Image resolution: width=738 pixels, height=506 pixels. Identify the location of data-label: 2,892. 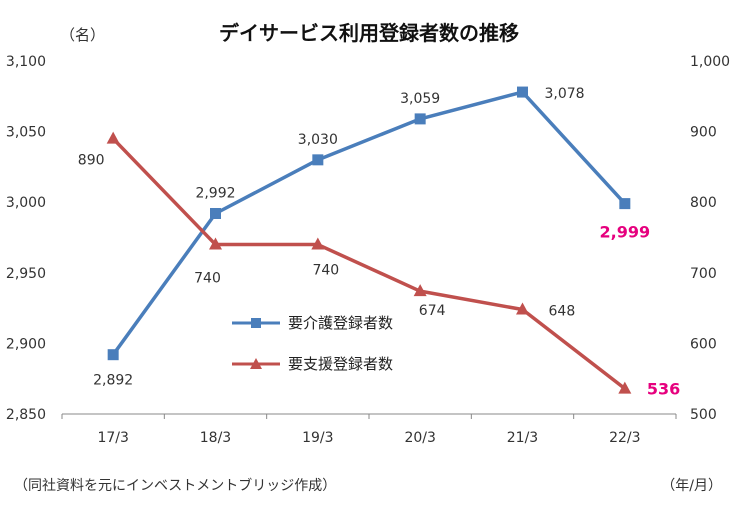
(113, 381).